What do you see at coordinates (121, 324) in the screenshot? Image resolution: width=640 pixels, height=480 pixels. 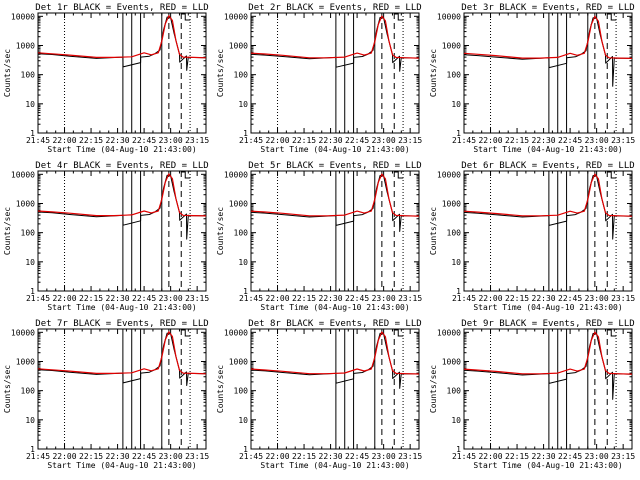 I see `panel-title: Det 7r BLACK = Events, RED = LLD` at bounding box center [121, 324].